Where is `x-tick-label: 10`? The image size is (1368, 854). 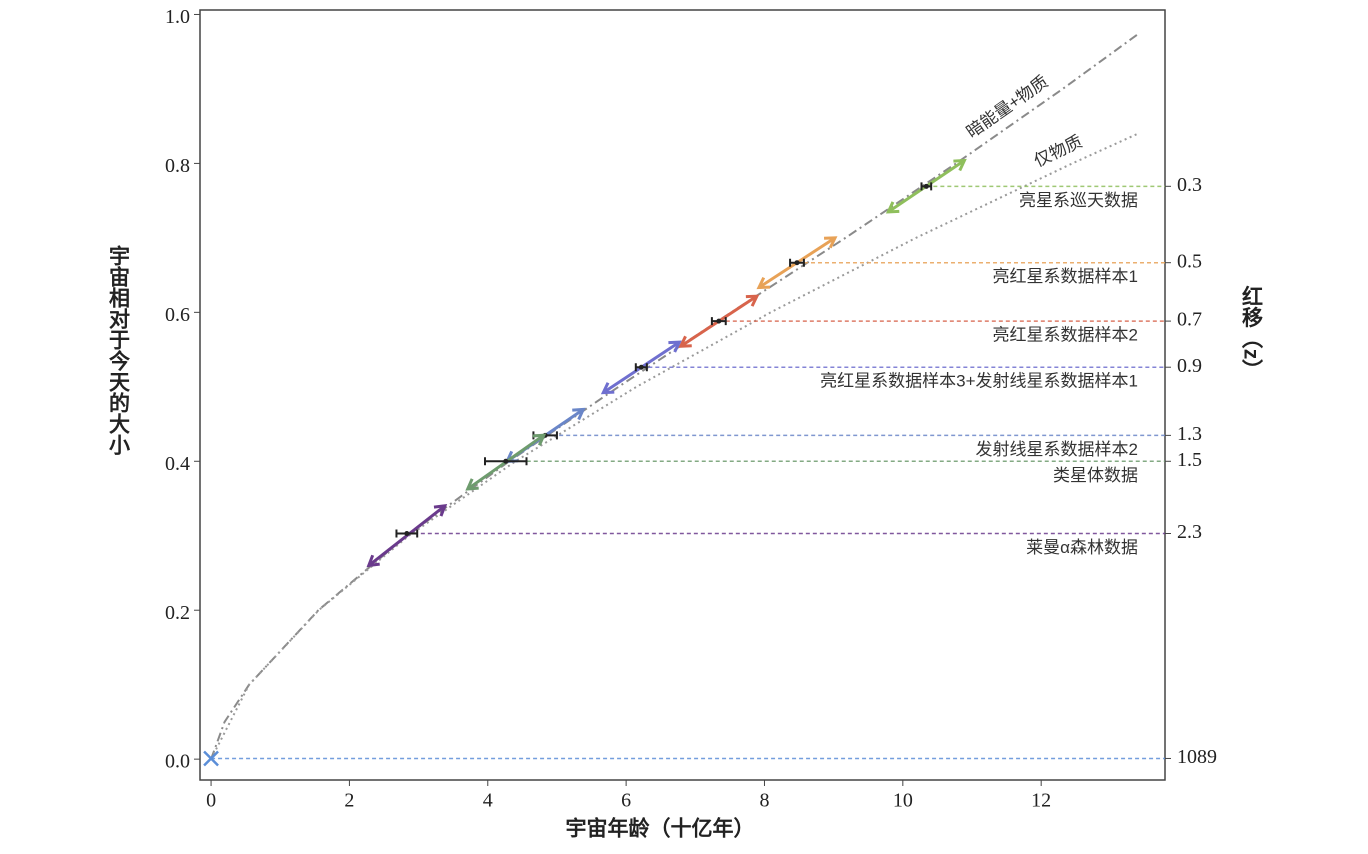
x-tick-label: 10 is located at coordinates (903, 801).